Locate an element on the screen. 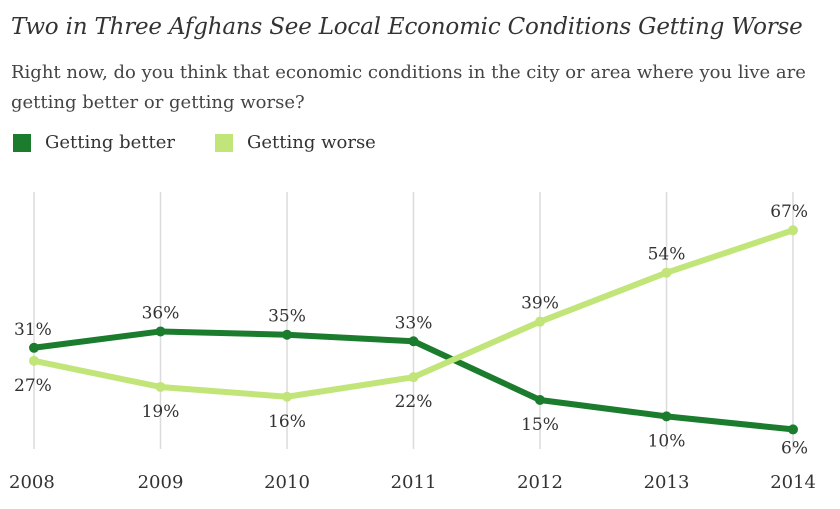 The width and height of the screenshot is (840, 509). data-label-getting-worse-2013: 54% is located at coordinates (667, 255).